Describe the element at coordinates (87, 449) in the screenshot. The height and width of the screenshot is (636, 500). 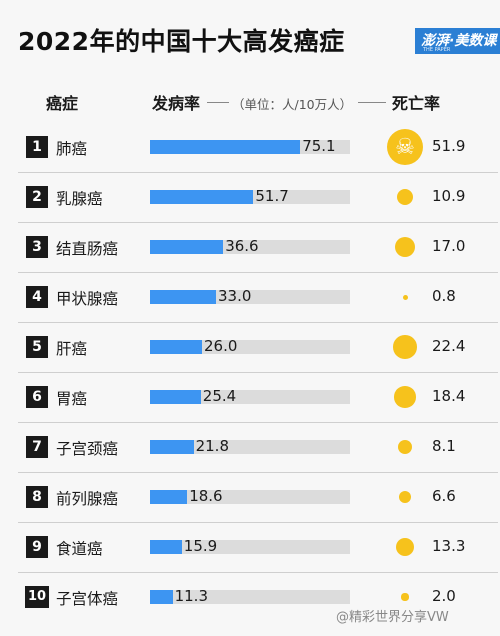
I see `cancer-name: 子宫颈癌` at that location.